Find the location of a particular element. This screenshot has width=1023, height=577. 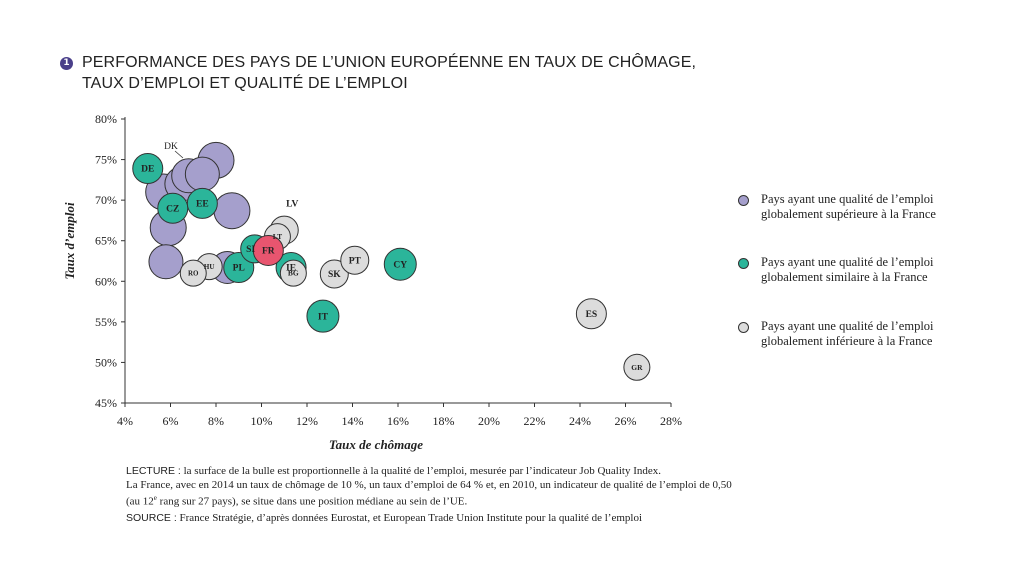

bubble-label-sk: SK is located at coordinates (334, 275).